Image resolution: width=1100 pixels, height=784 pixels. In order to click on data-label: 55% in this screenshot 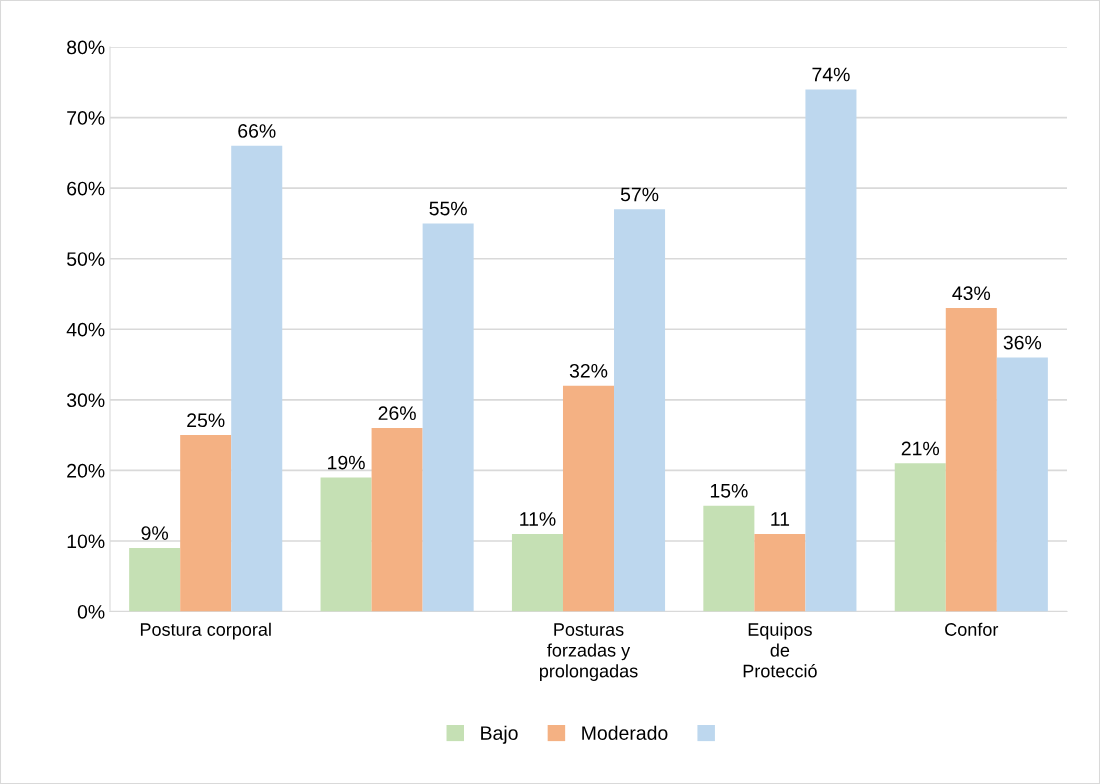, I will do `click(448, 208)`.